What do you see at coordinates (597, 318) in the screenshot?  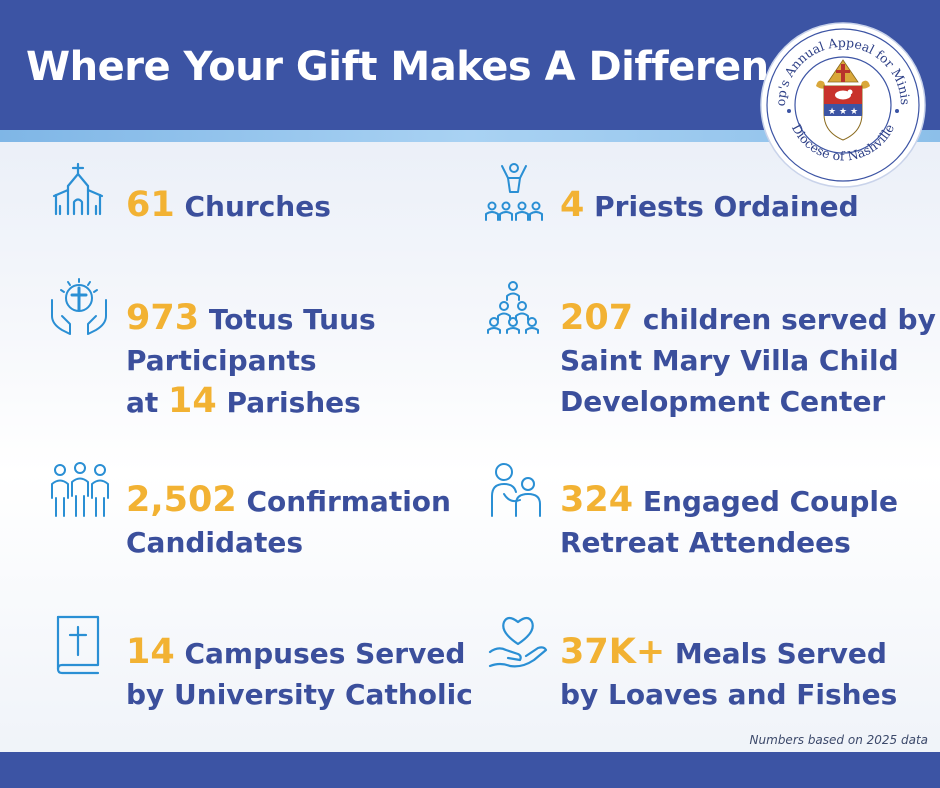 I see `stat-number: 207` at bounding box center [597, 318].